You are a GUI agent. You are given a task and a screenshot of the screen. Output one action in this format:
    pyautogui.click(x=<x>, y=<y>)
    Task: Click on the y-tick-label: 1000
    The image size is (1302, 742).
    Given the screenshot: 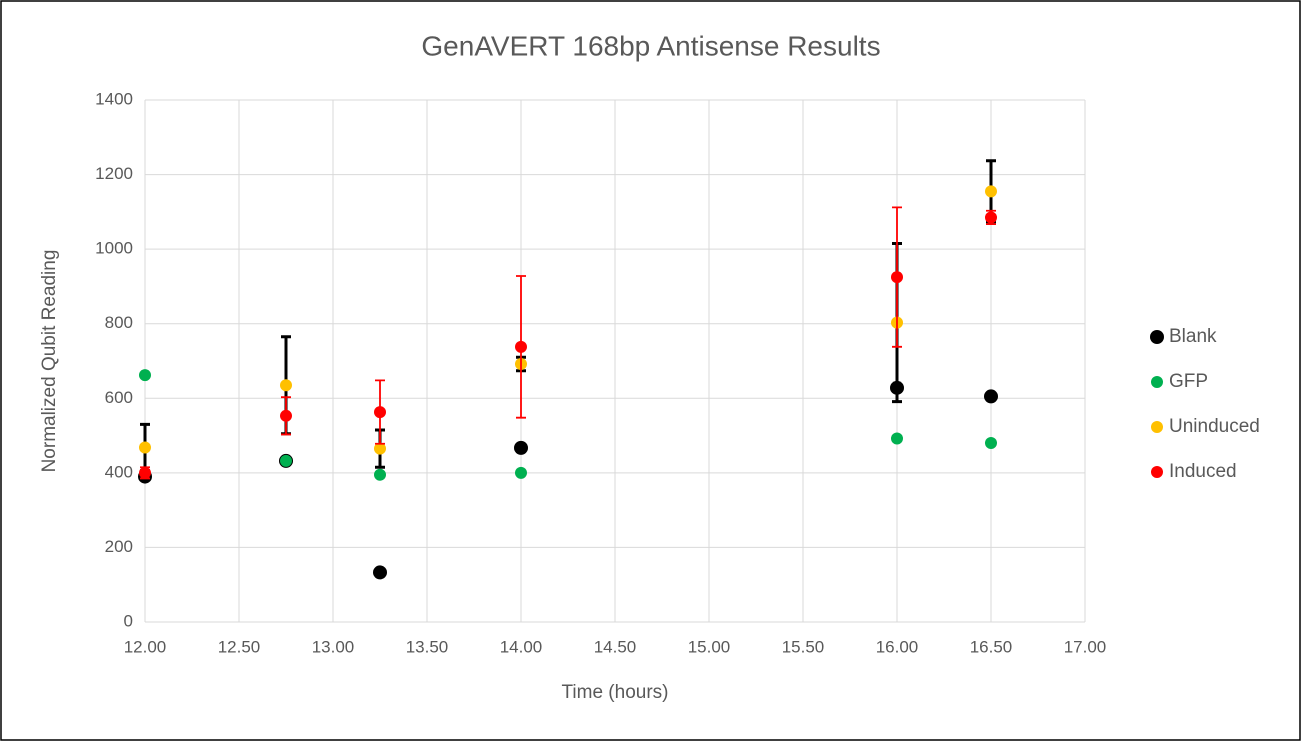 What is the action you would take?
    pyautogui.click(x=114, y=248)
    